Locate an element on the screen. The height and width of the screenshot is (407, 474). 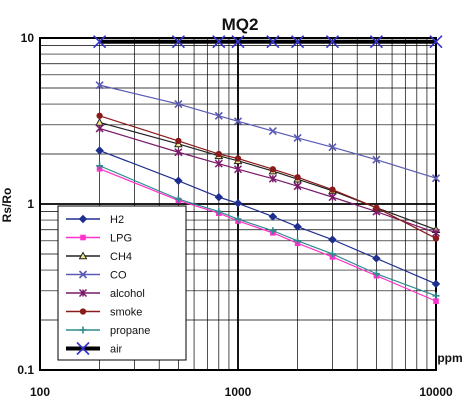
legend-entry: propane is located at coordinates (108, 331).